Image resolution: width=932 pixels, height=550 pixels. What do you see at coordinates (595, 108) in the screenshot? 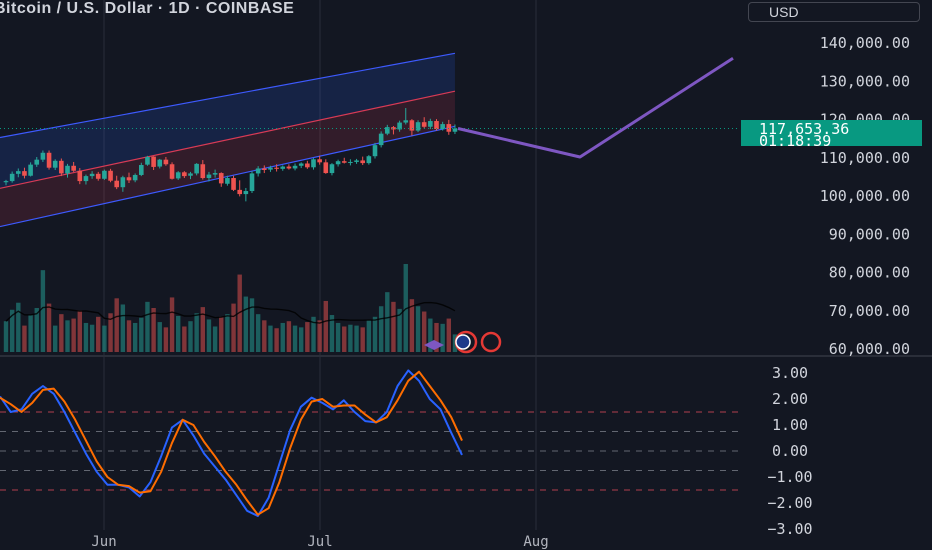
I see `projection-path` at bounding box center [595, 108].